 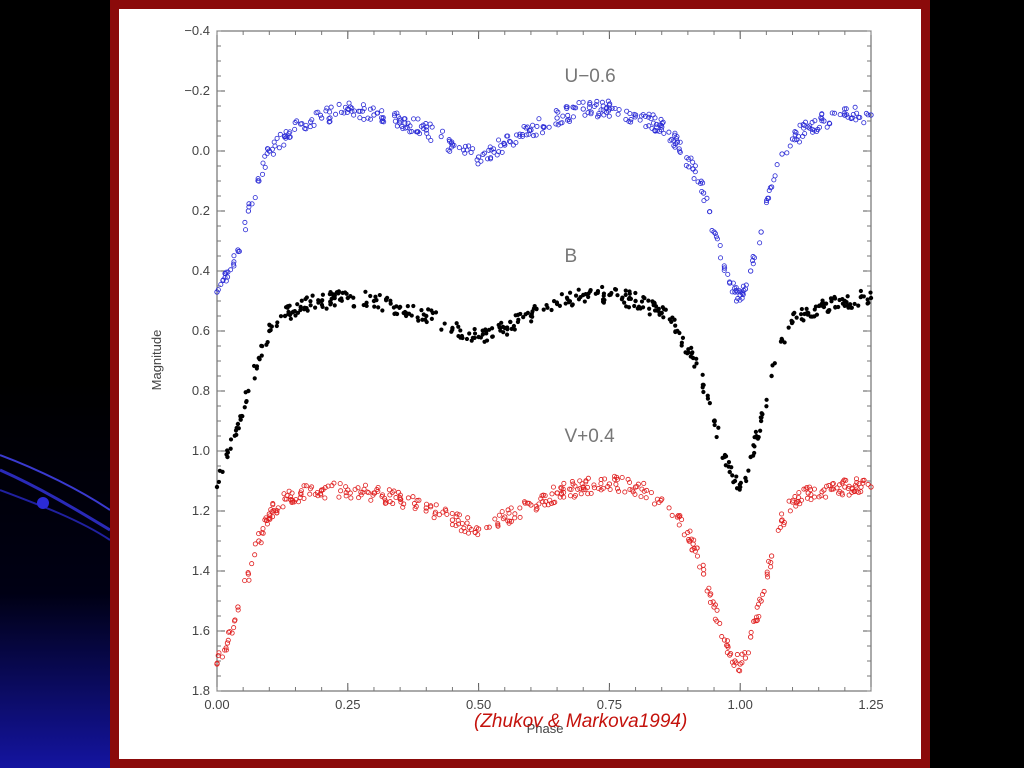 I want to click on y-tick-label: 0.4, so click(x=201, y=270).